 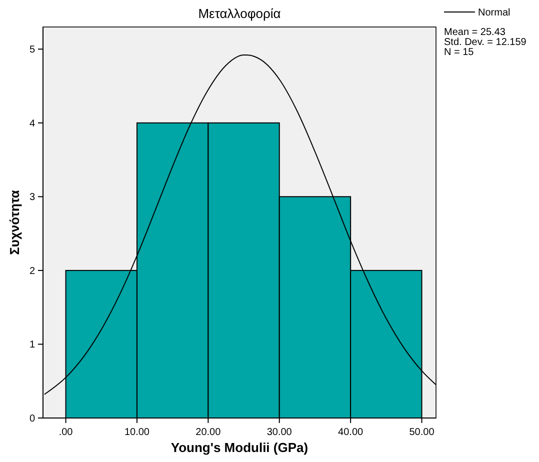 I want to click on y-tick-label: 1, so click(x=32, y=345).